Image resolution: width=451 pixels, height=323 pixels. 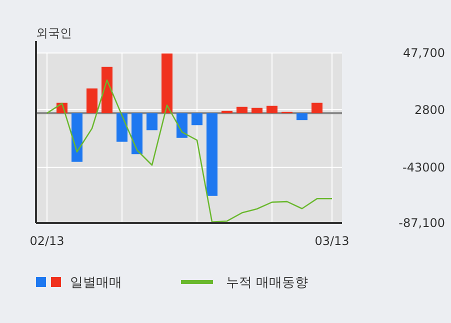 I want to click on legend-label: 일별매매, so click(x=96, y=283).